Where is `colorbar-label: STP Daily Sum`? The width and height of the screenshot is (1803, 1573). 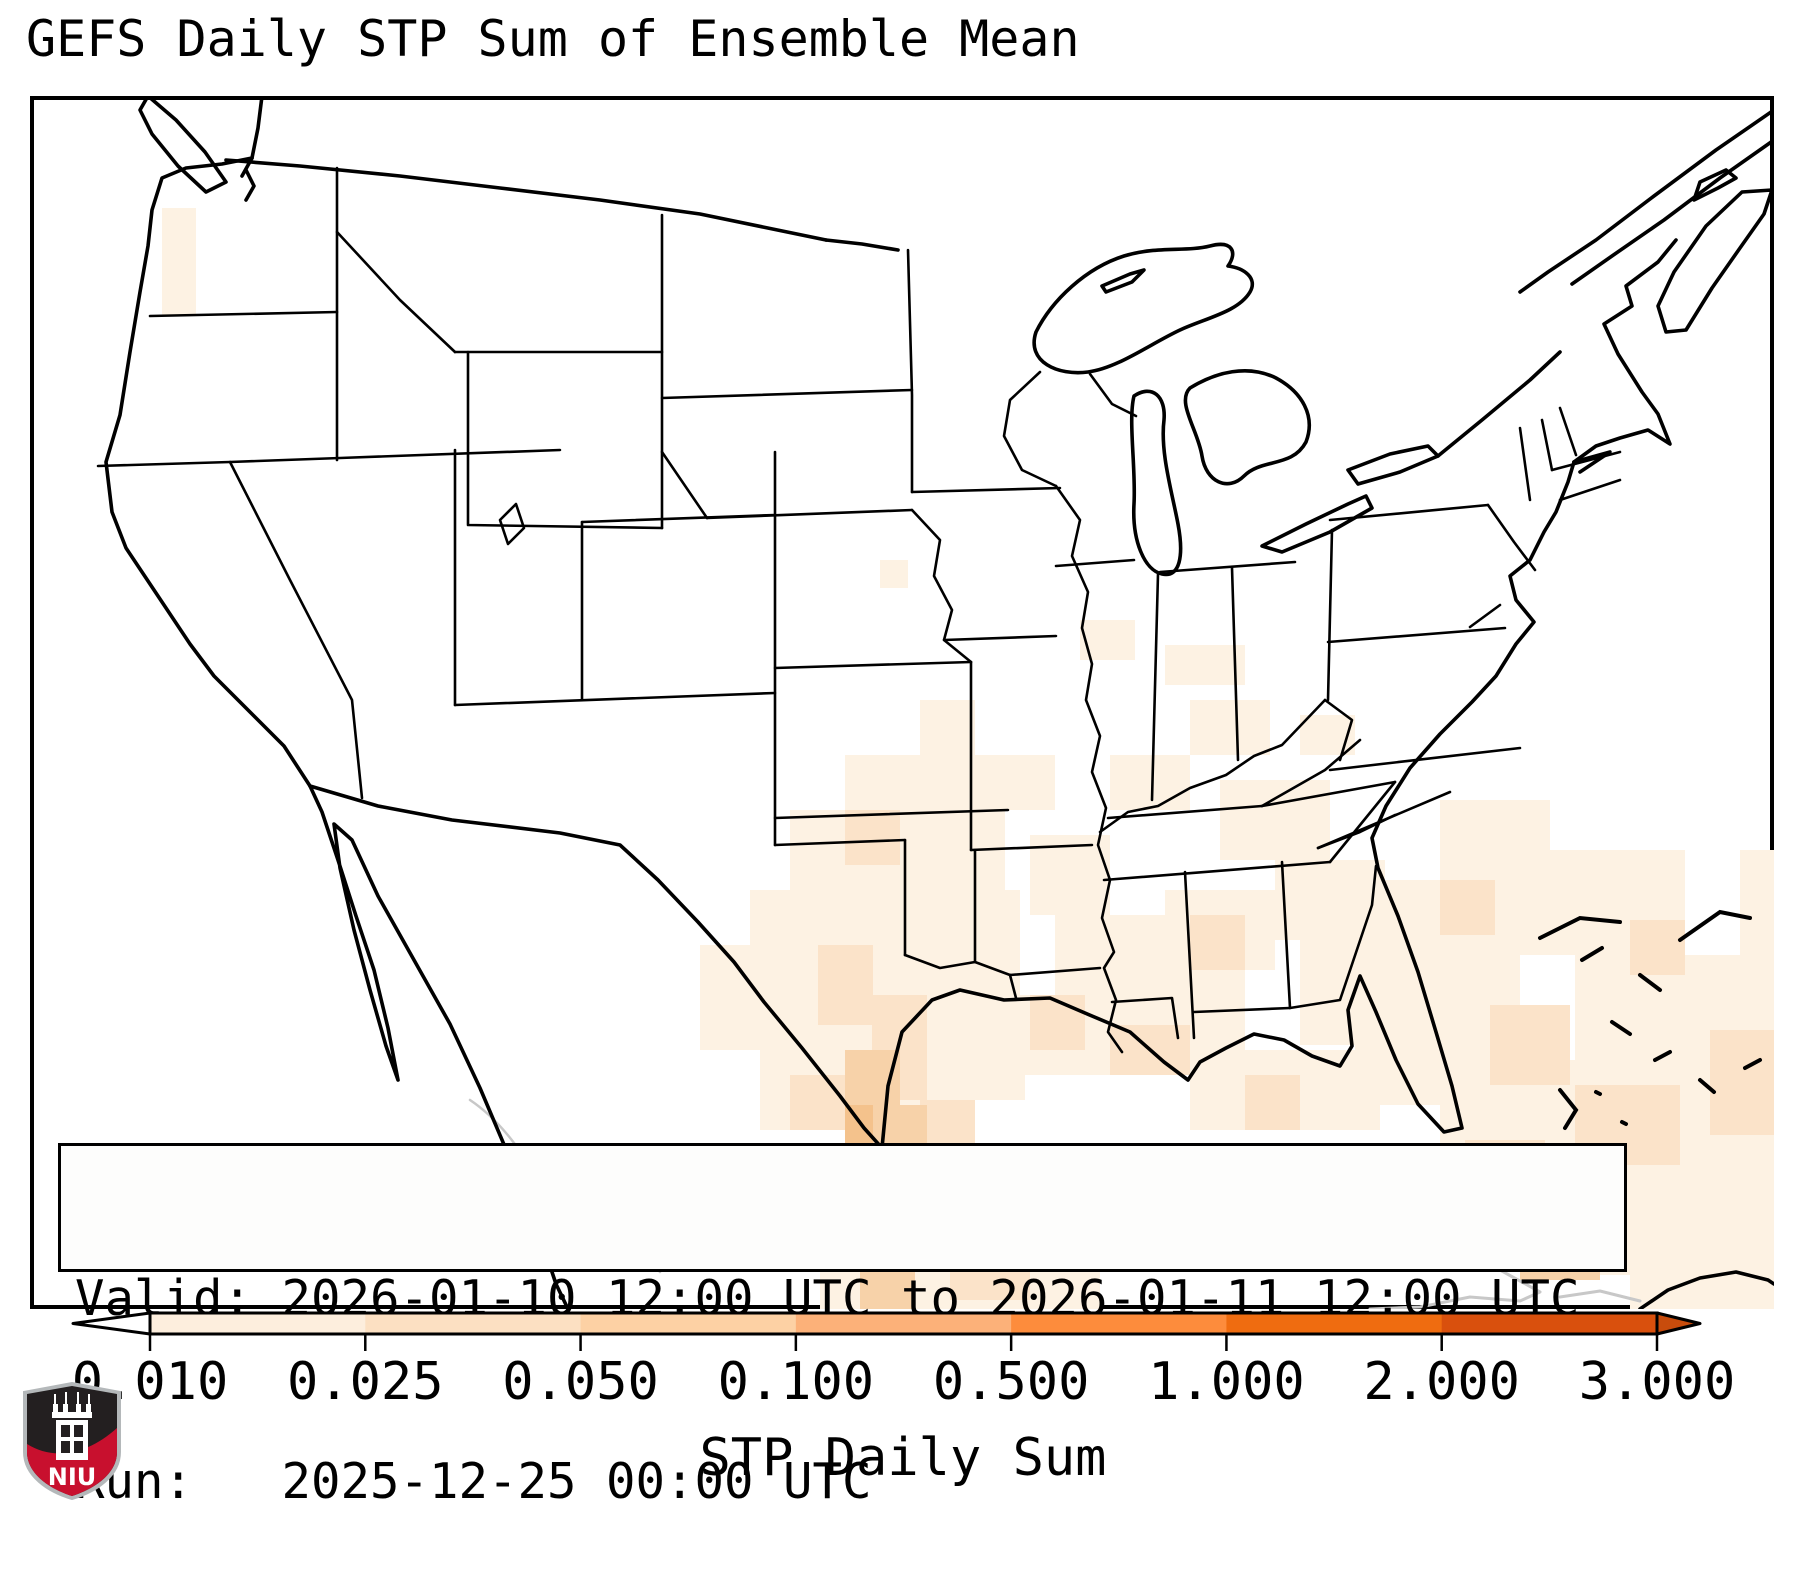
colorbar-label: STP Daily Sum is located at coordinates (903, 1458).